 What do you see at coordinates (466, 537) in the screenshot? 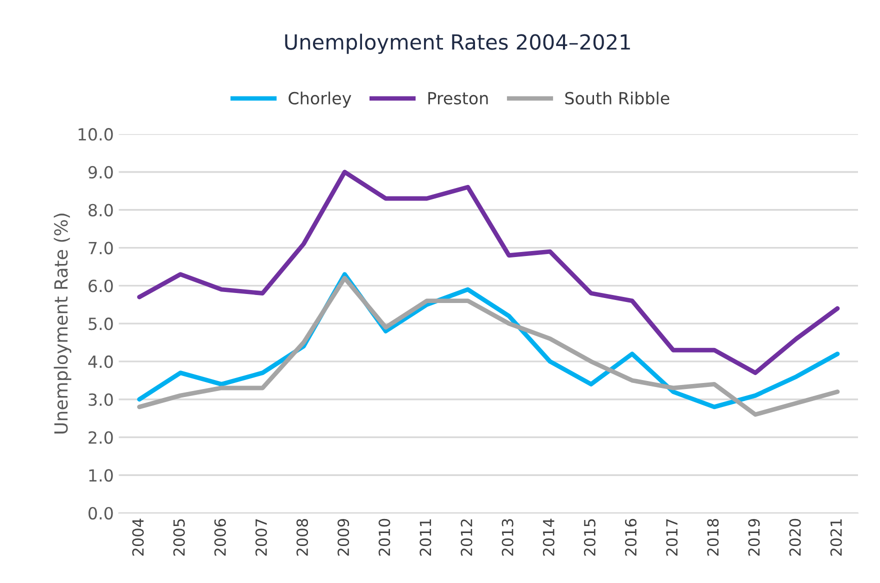
I see `x-tick-label: 2012` at bounding box center [466, 537].